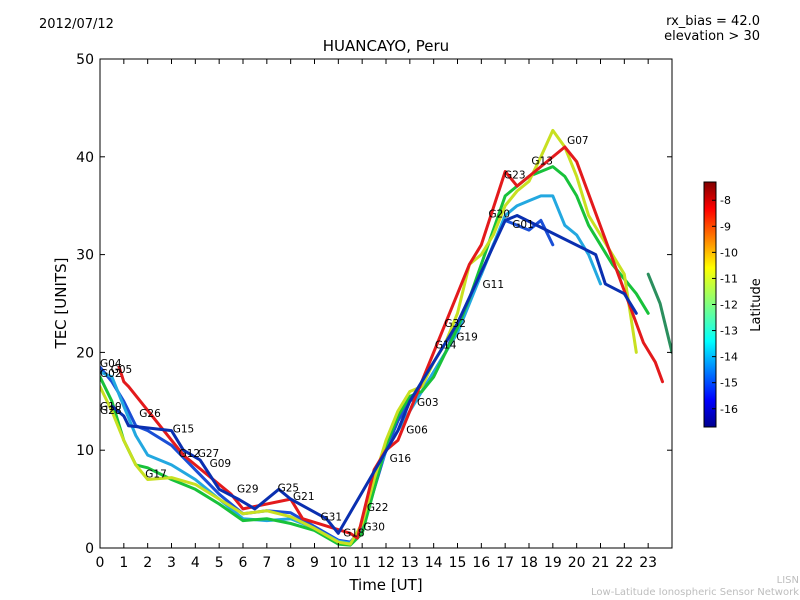  Describe the element at coordinates (85, 451) in the screenshot. I see `y-tick-label: 10` at that location.